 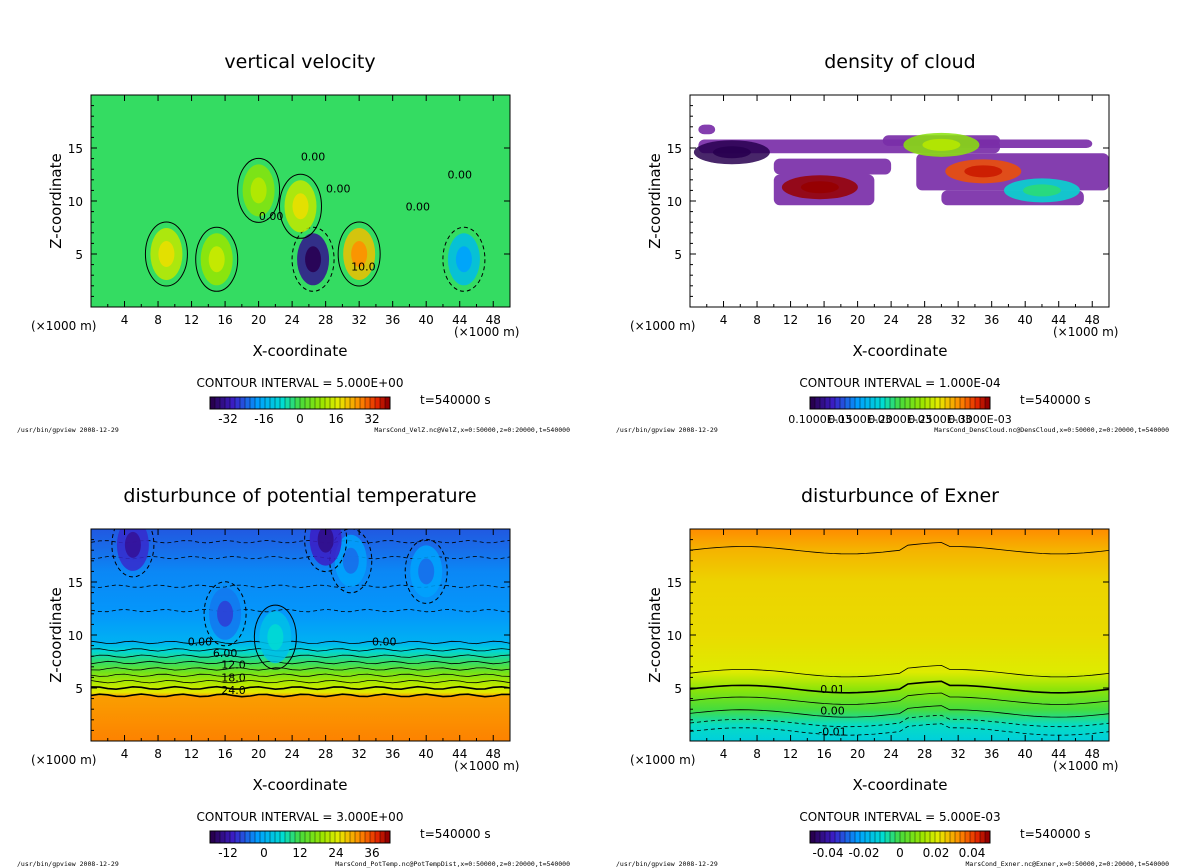 I want to click on x-tick-label: 16, so click(x=224, y=754).